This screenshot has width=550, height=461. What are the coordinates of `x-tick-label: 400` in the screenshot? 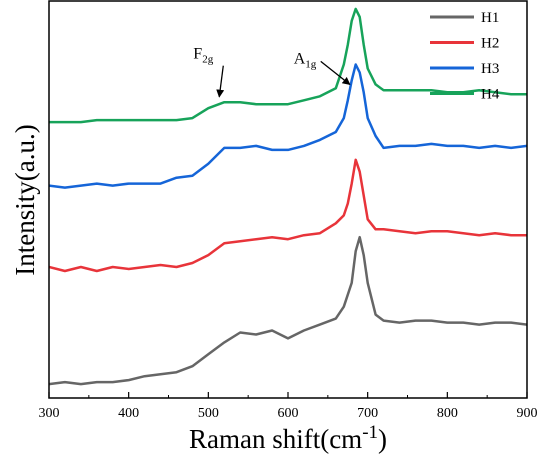 It's located at (128, 413).